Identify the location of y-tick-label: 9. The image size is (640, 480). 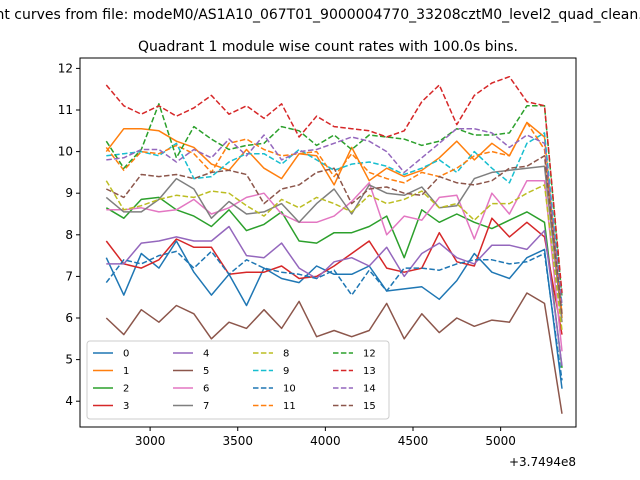
(69, 193).